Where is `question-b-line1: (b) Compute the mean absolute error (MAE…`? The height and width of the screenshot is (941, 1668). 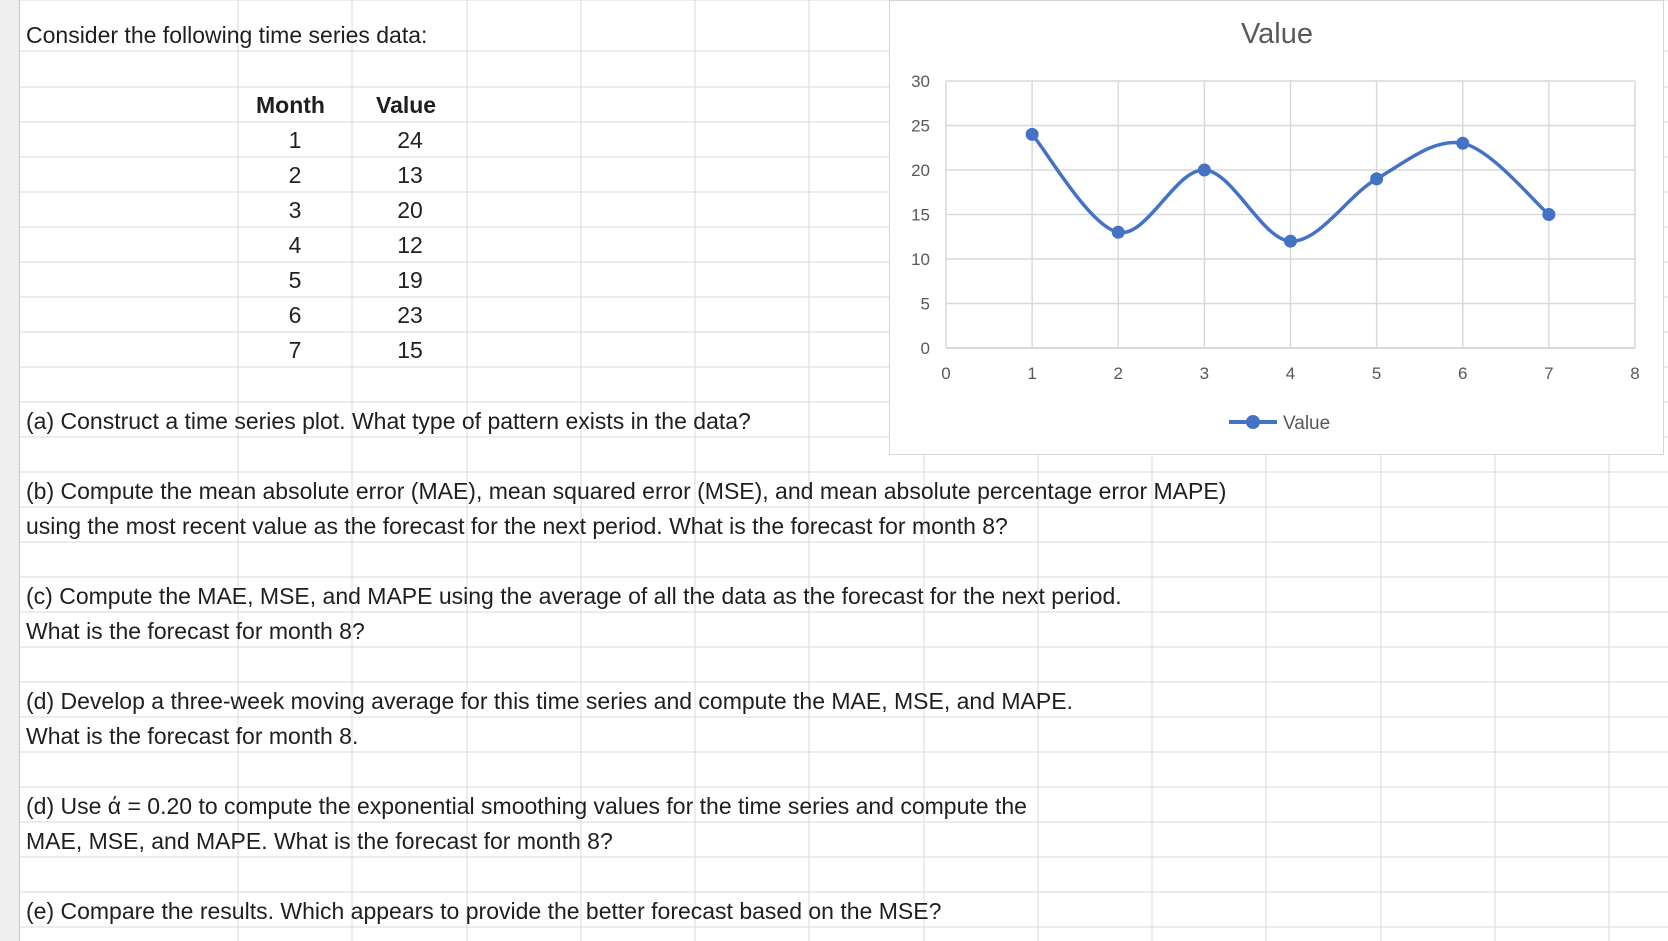 question-b-line1: (b) Compute the mean absolute error (MAE… is located at coordinates (626, 491).